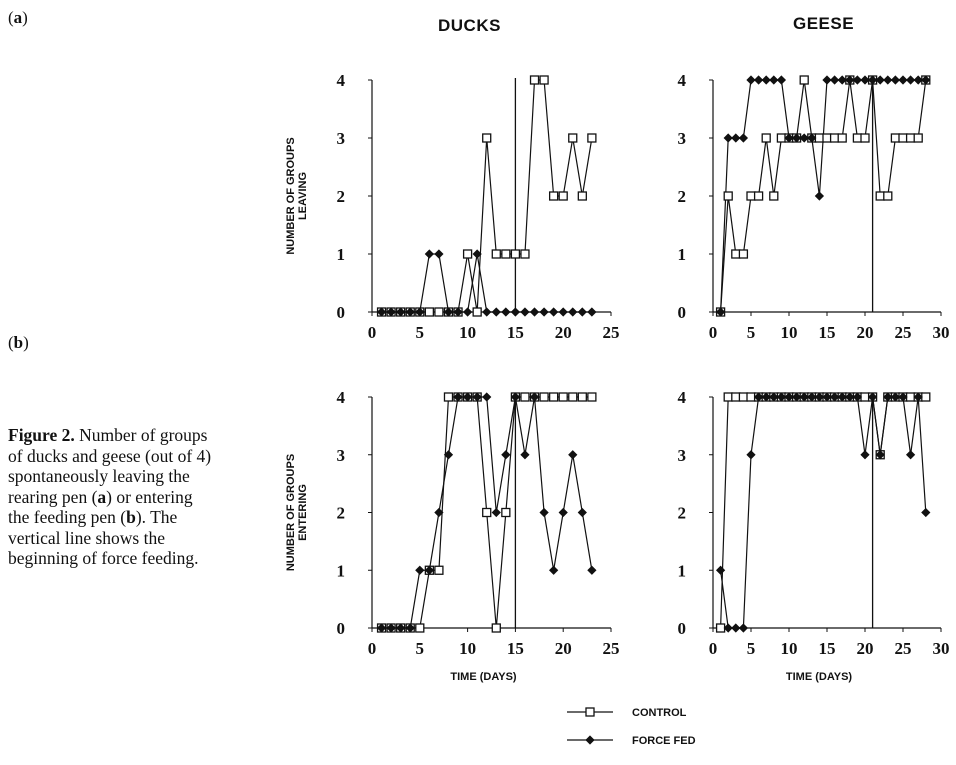 The image size is (956, 765). I want to click on y-axis-label-line-1: NUMBER OF GROUPS, so click(291, 195).